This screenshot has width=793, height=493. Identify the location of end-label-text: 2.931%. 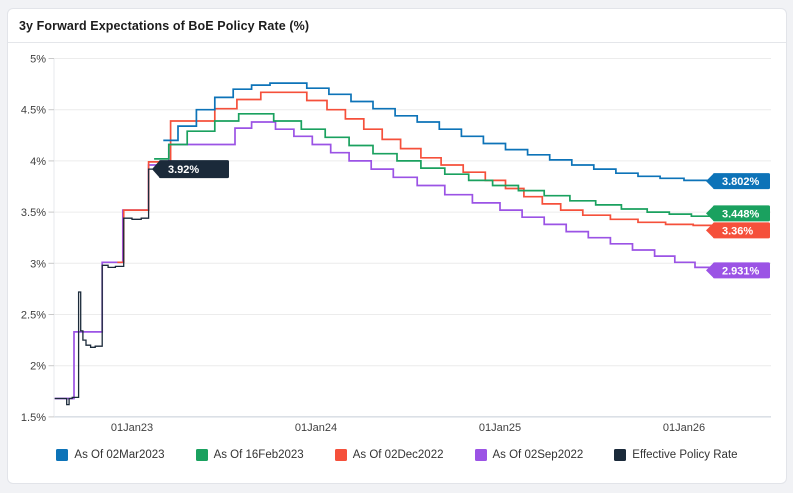
(741, 271).